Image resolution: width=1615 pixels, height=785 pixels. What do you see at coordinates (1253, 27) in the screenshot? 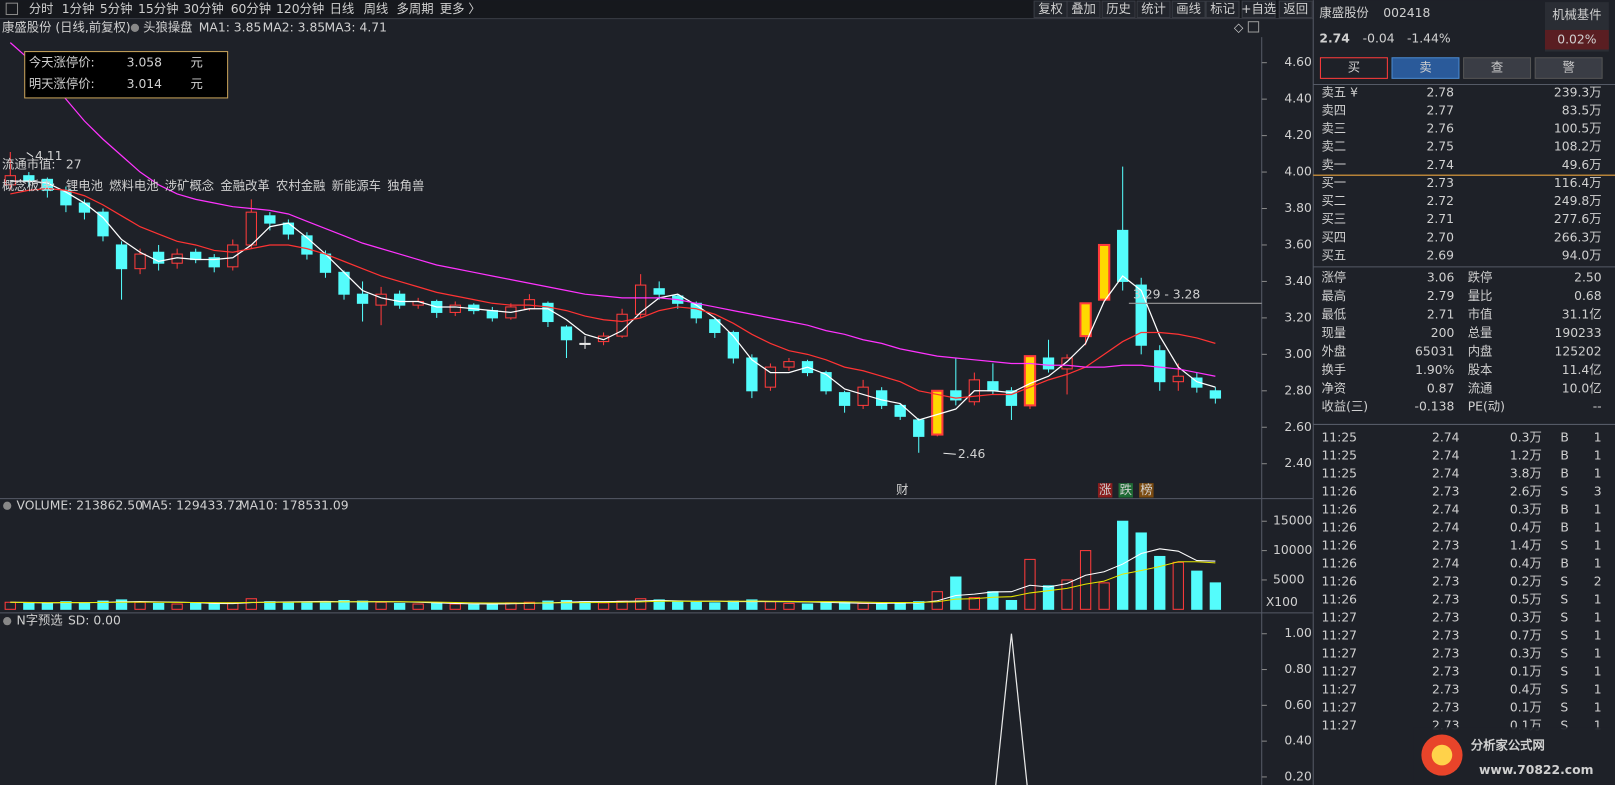
I see `window-icon` at bounding box center [1253, 27].